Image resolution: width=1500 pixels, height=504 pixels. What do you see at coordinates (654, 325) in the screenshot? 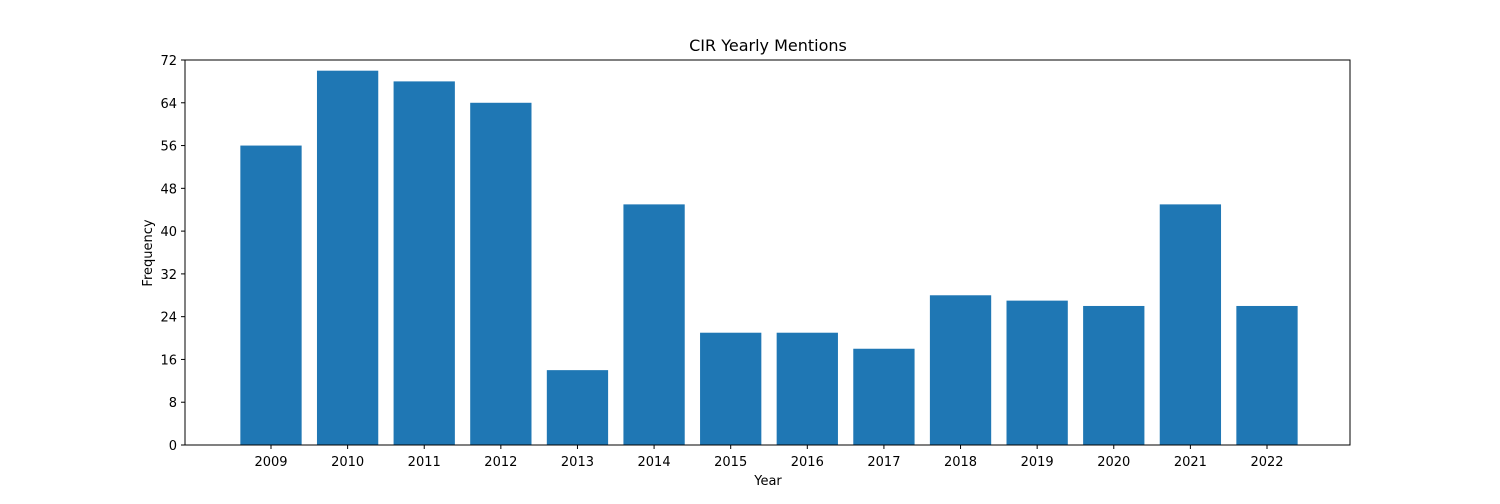
I see `bar-2014` at bounding box center [654, 325].